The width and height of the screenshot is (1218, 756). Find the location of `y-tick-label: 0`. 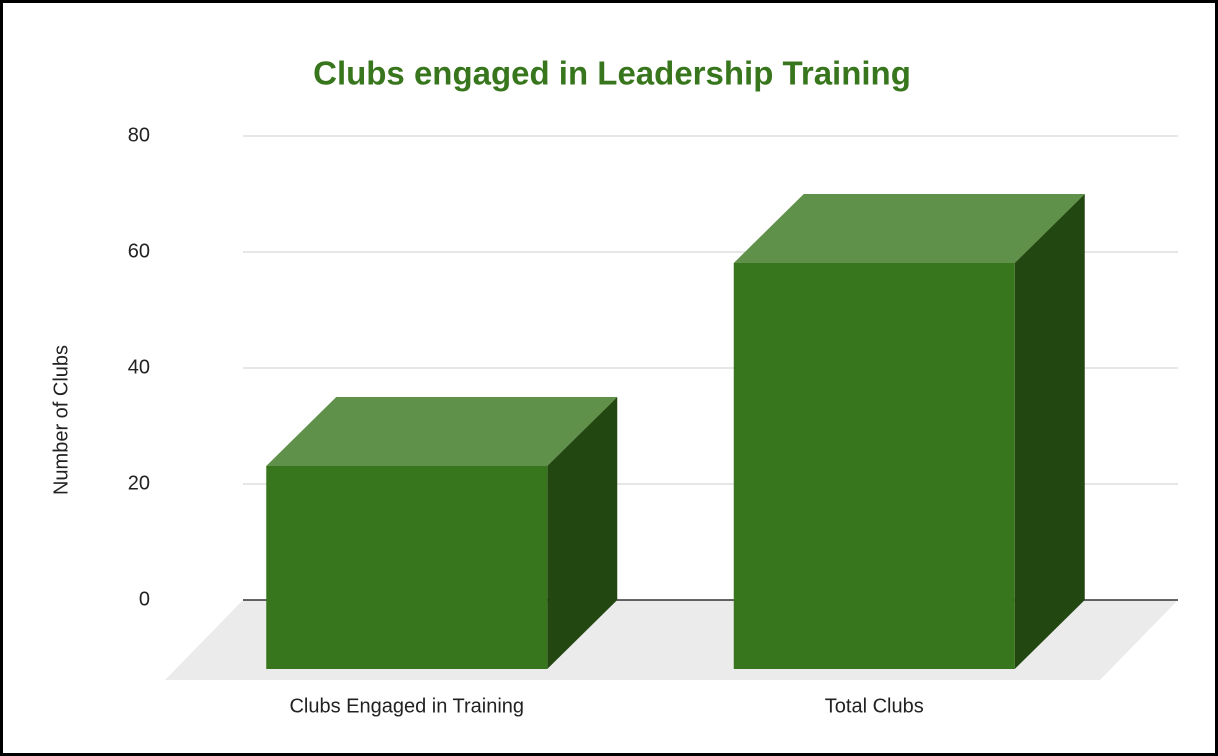

y-tick-label: 0 is located at coordinates (144, 599).